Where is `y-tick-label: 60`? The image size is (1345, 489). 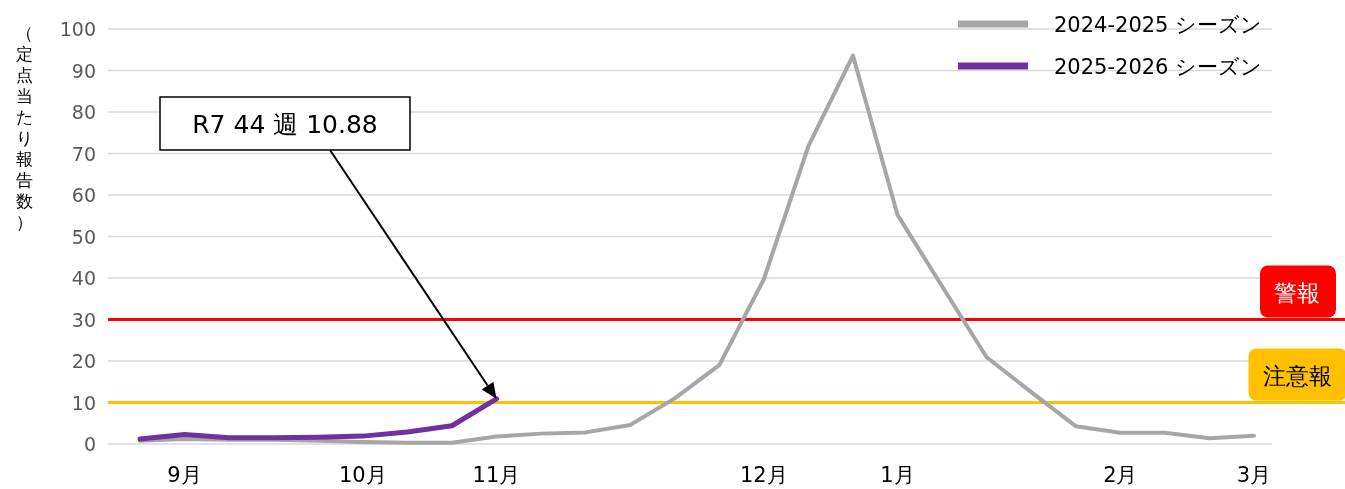
y-tick-label: 60 is located at coordinates (83, 195).